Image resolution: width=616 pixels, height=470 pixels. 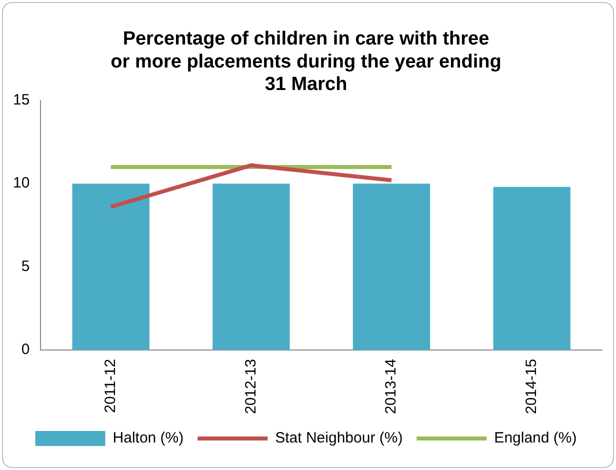 What do you see at coordinates (391, 386) in the screenshot?
I see `x-tick-label: 2013-14` at bounding box center [391, 386].